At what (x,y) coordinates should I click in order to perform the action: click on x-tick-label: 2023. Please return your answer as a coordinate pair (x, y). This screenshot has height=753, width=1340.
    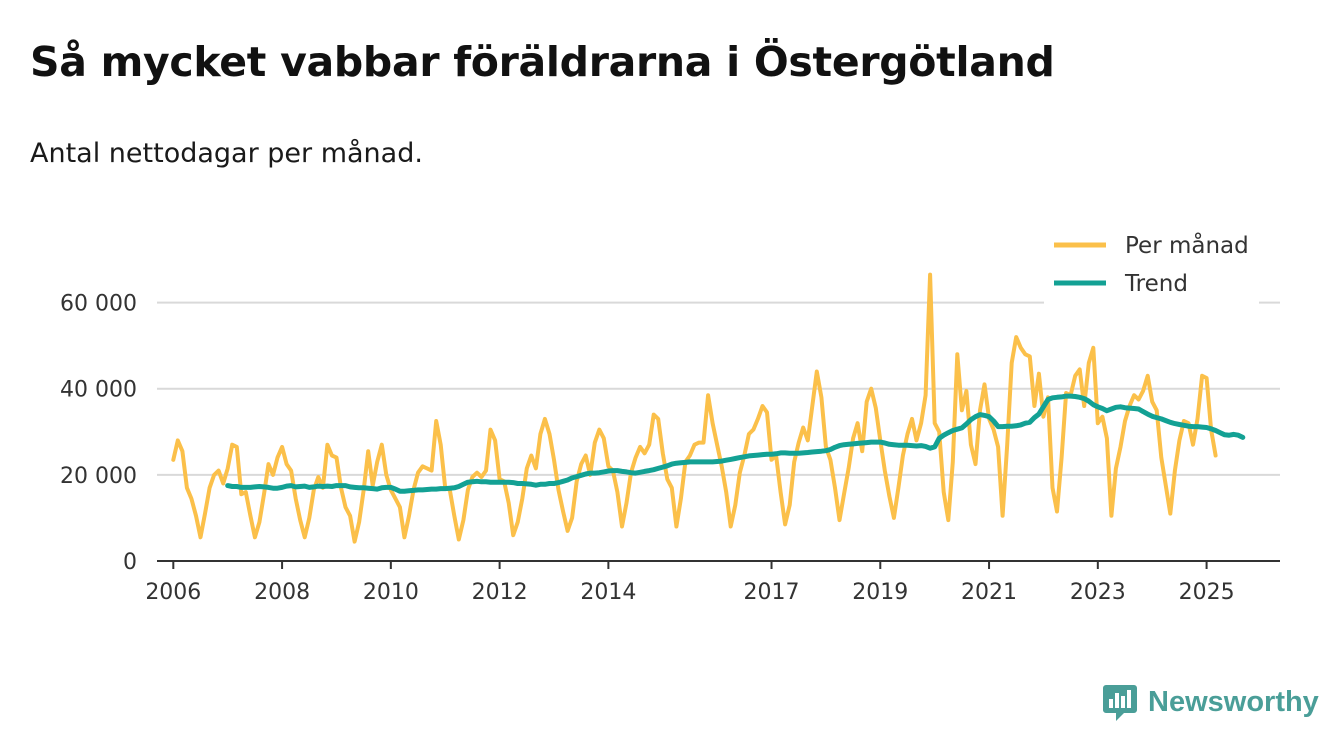
    Looking at the image, I should click on (1098, 592).